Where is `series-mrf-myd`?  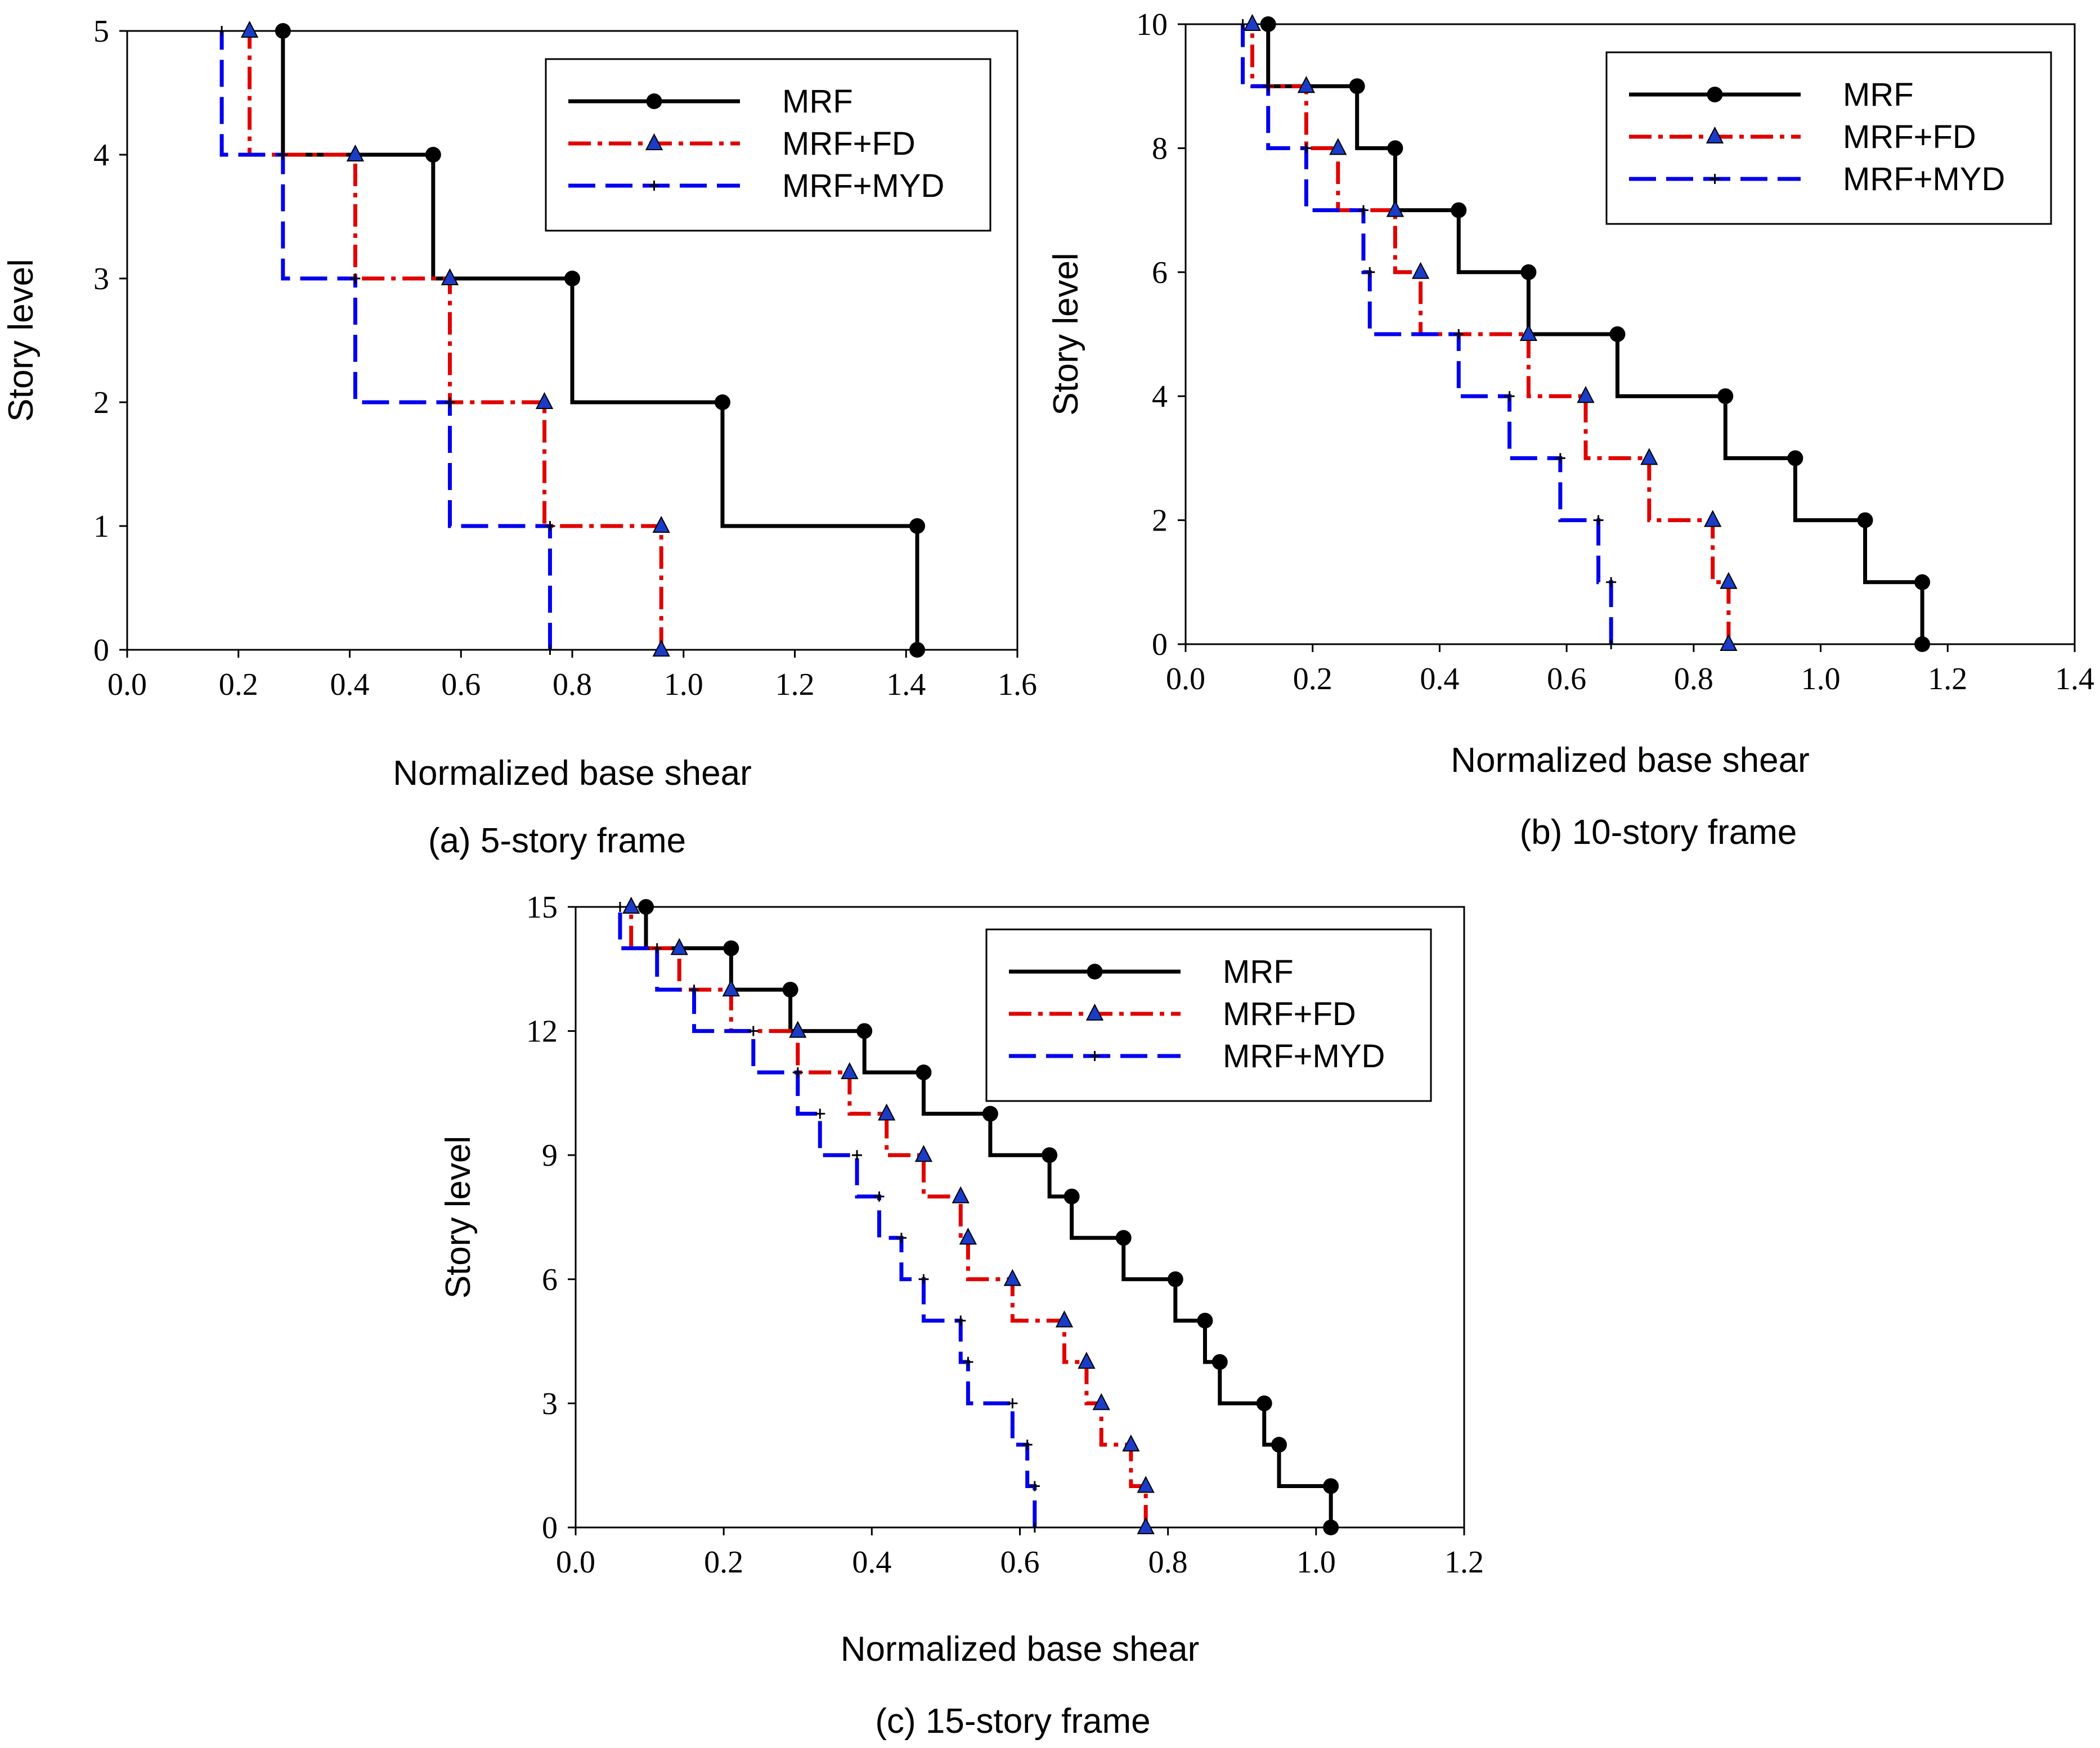
series-mrf-myd is located at coordinates (827, 1217).